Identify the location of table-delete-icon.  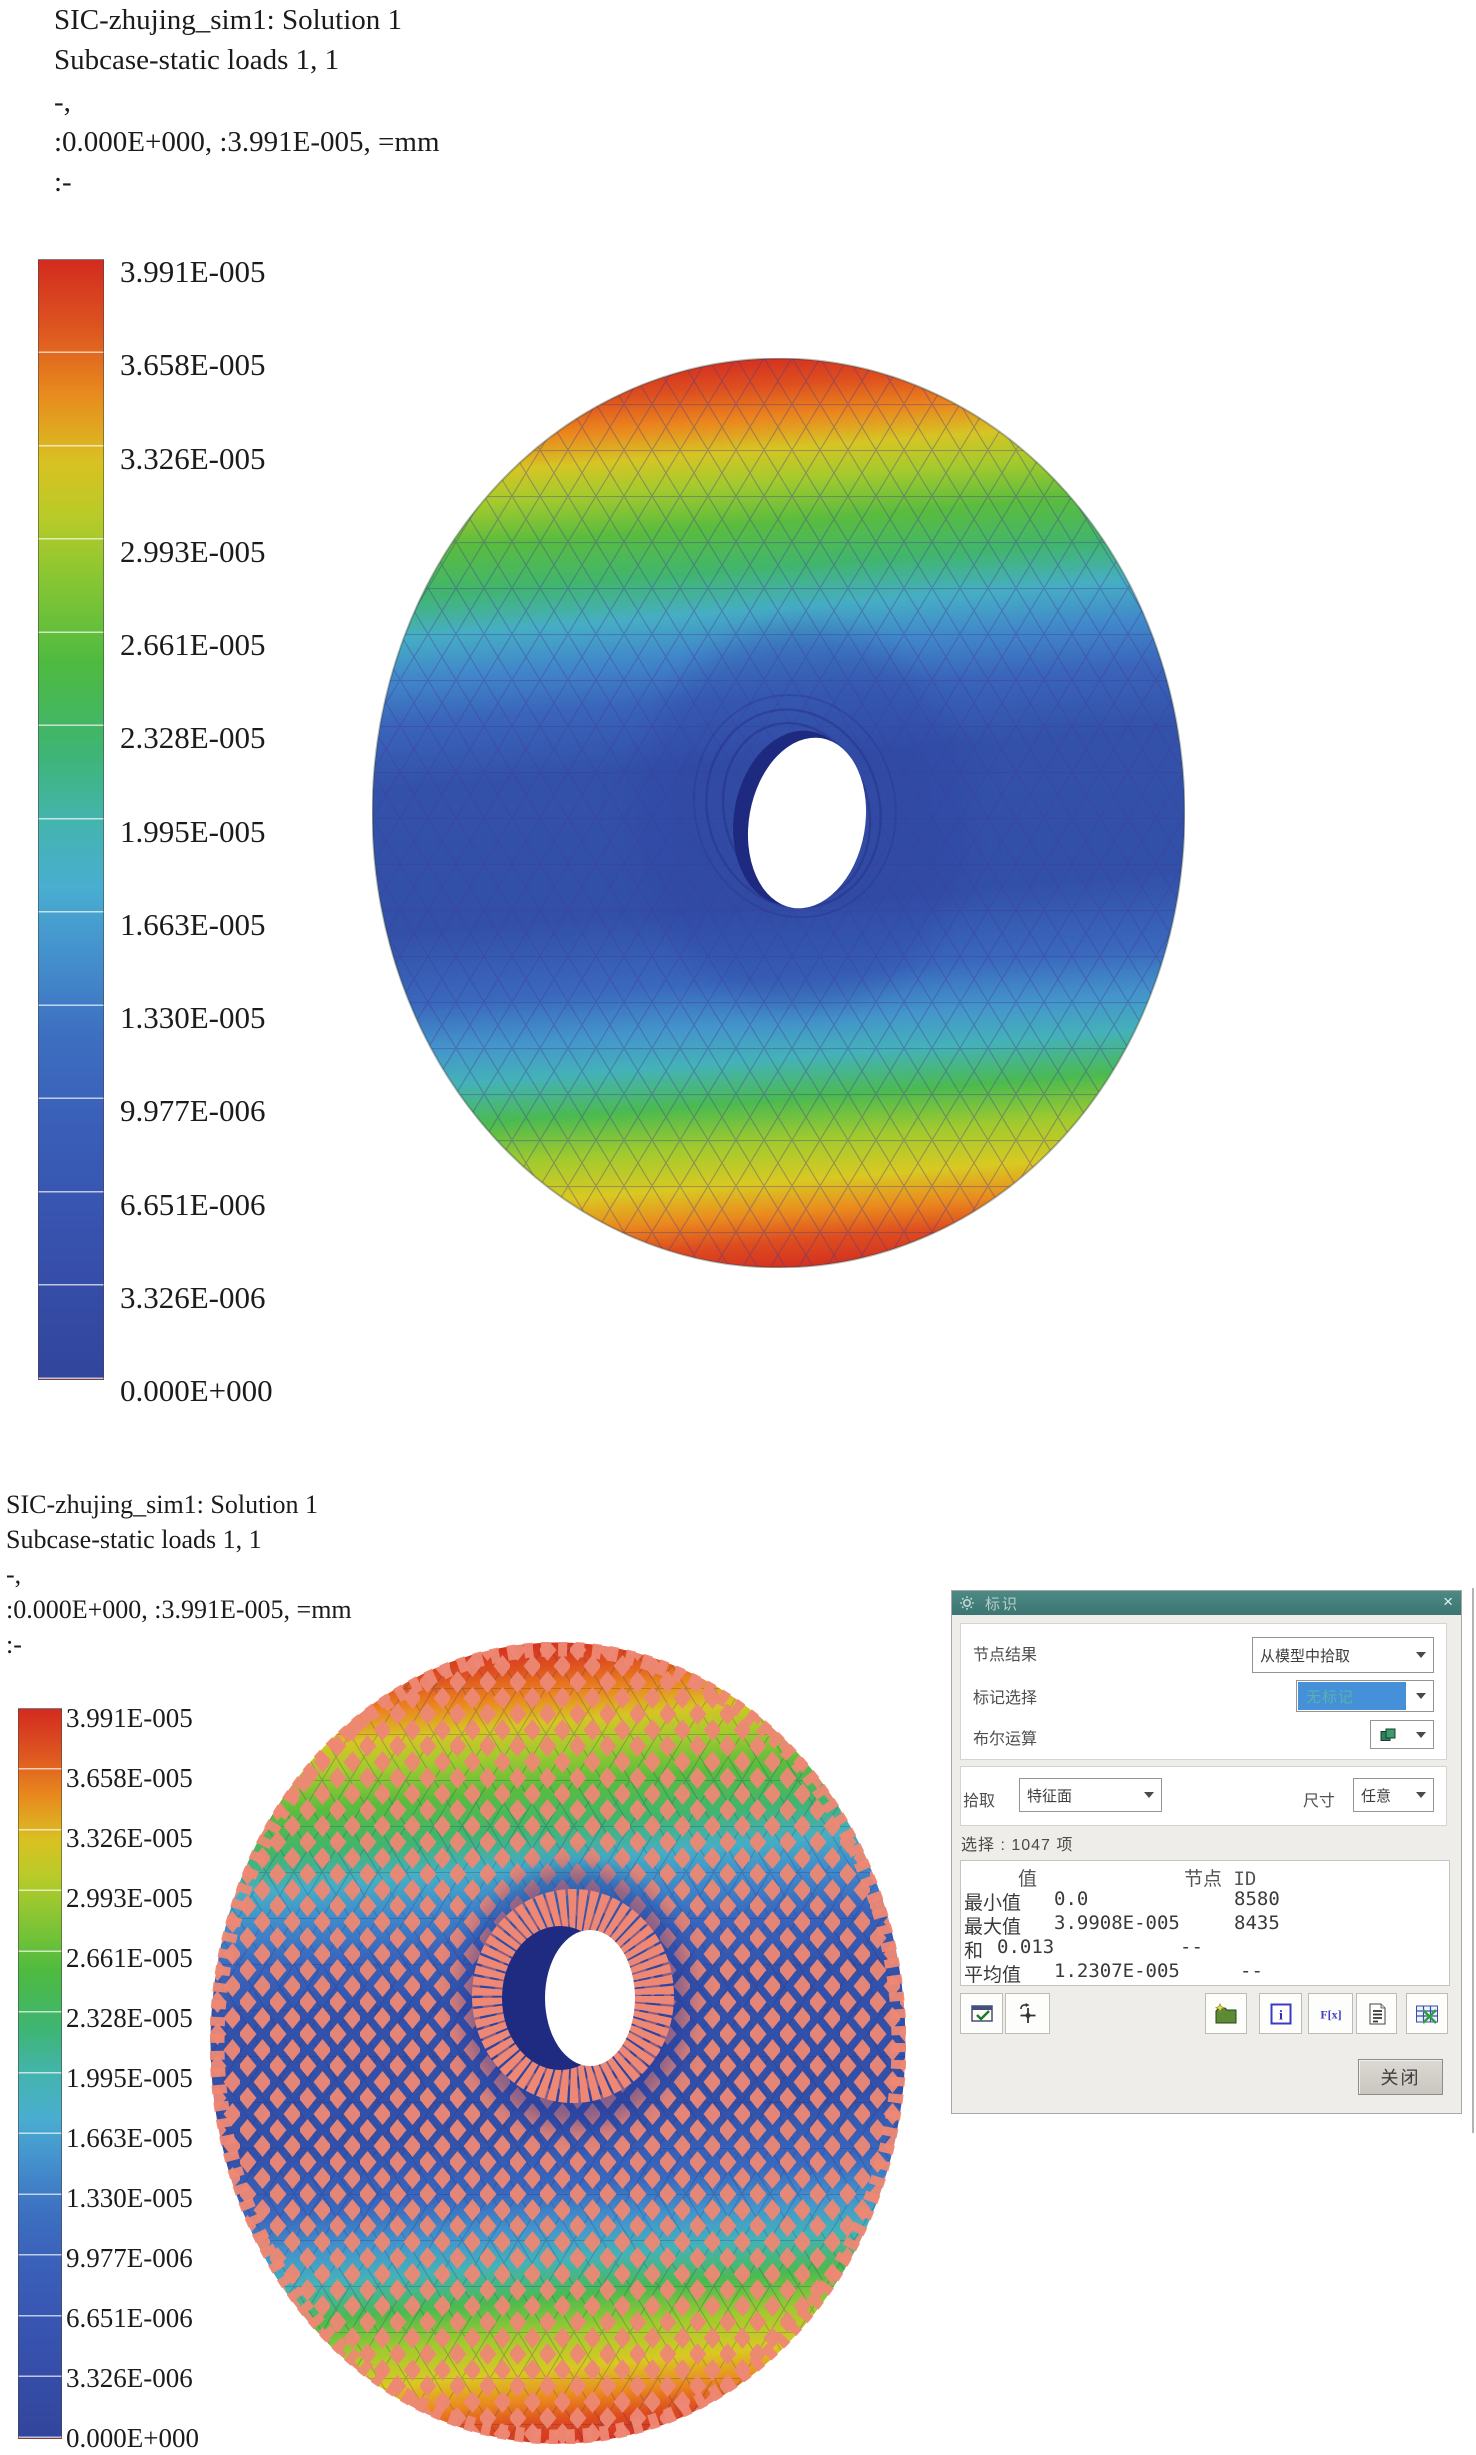
(1427, 2014).